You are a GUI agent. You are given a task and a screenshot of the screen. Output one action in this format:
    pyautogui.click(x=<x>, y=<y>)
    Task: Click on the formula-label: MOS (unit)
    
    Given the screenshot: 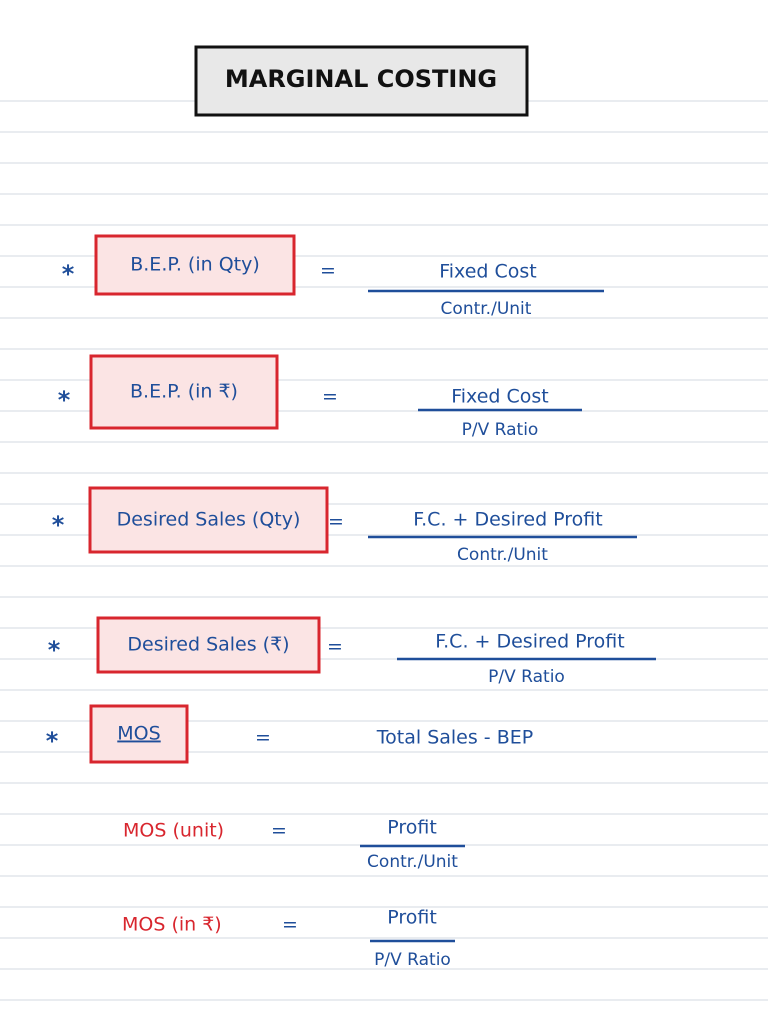 What is the action you would take?
    pyautogui.click(x=173, y=831)
    